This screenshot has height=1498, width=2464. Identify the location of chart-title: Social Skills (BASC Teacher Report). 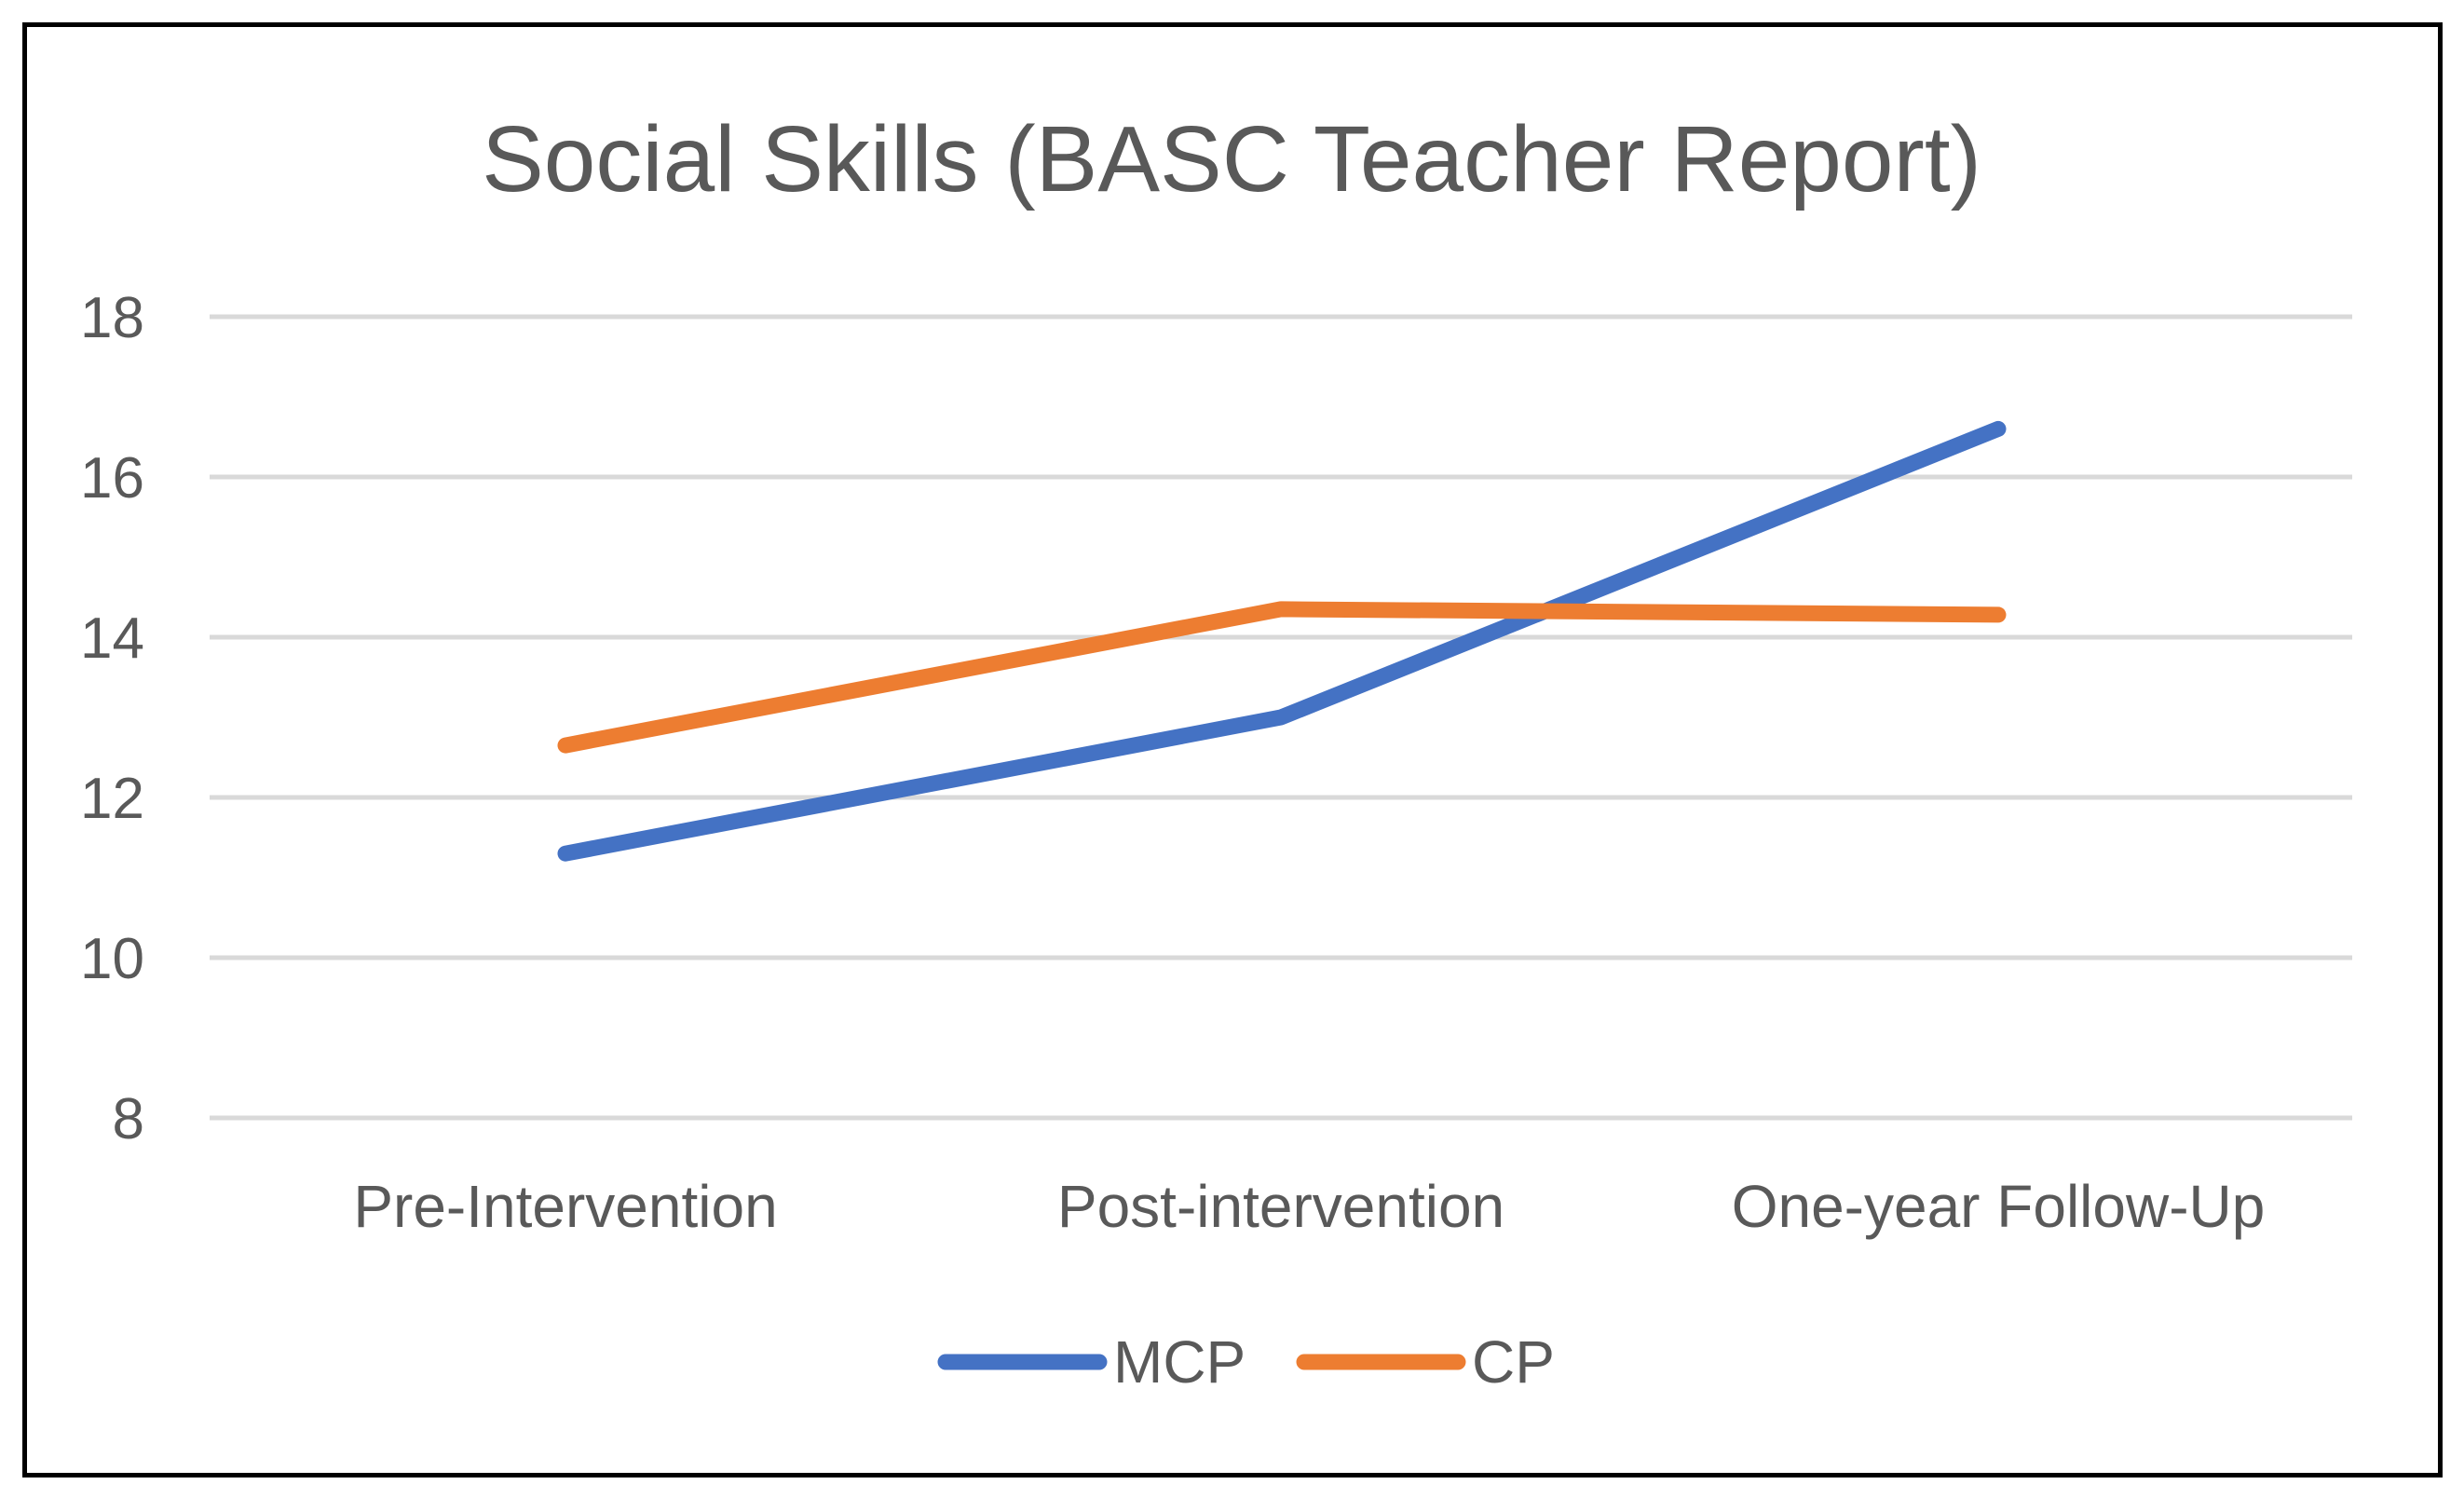
(1231, 159).